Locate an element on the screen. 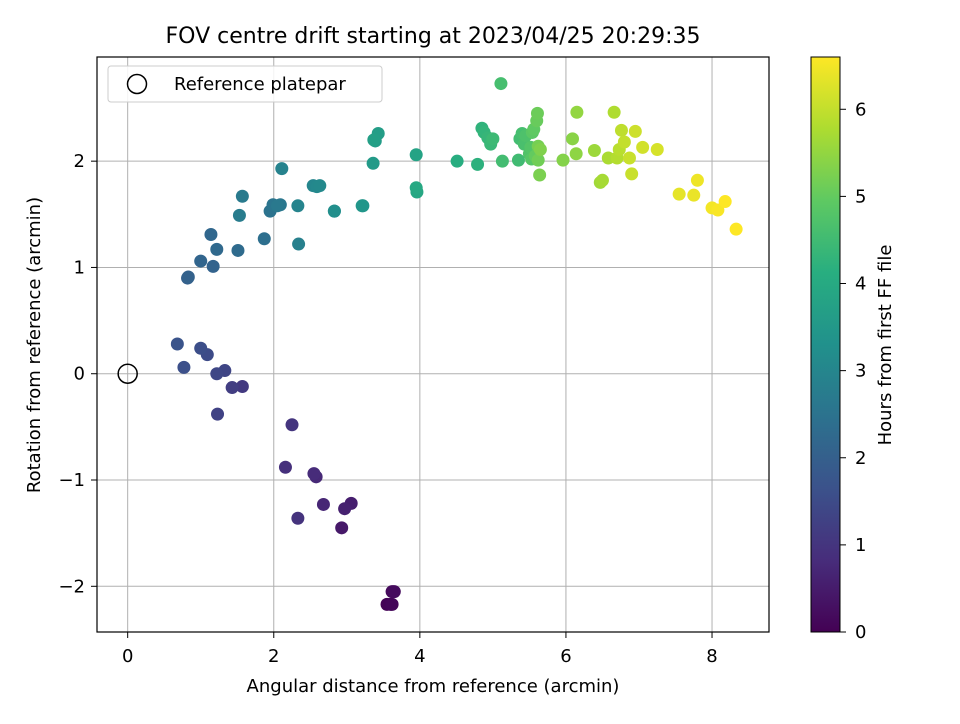  y-tick-label: 2 is located at coordinates (79, 161).